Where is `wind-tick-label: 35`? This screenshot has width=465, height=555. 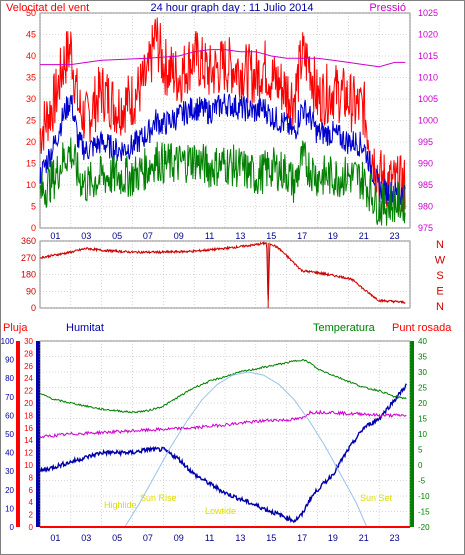
wind-tick-label: 35 is located at coordinates (31, 78).